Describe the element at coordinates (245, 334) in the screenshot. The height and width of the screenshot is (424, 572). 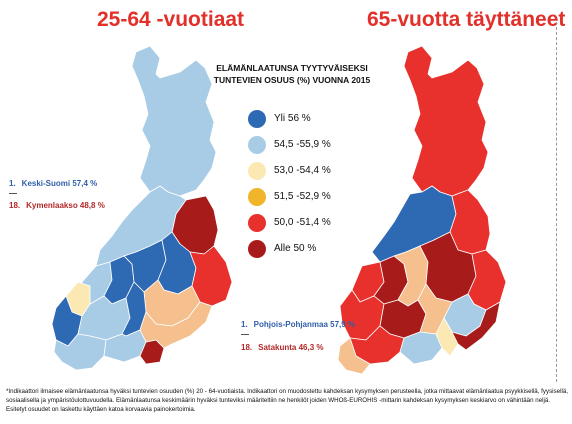
I see `right-rank-separator` at that location.